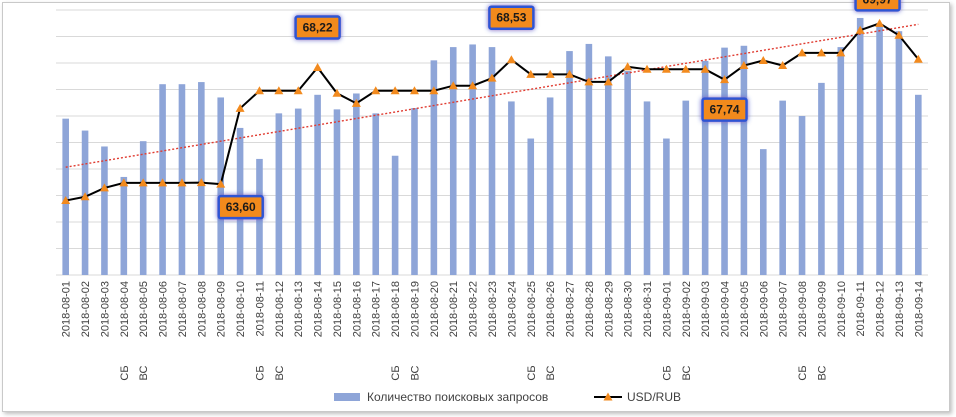 This screenshot has height=417, width=956. I want to click on weekday-2018-09-01: СБ, so click(667, 372).